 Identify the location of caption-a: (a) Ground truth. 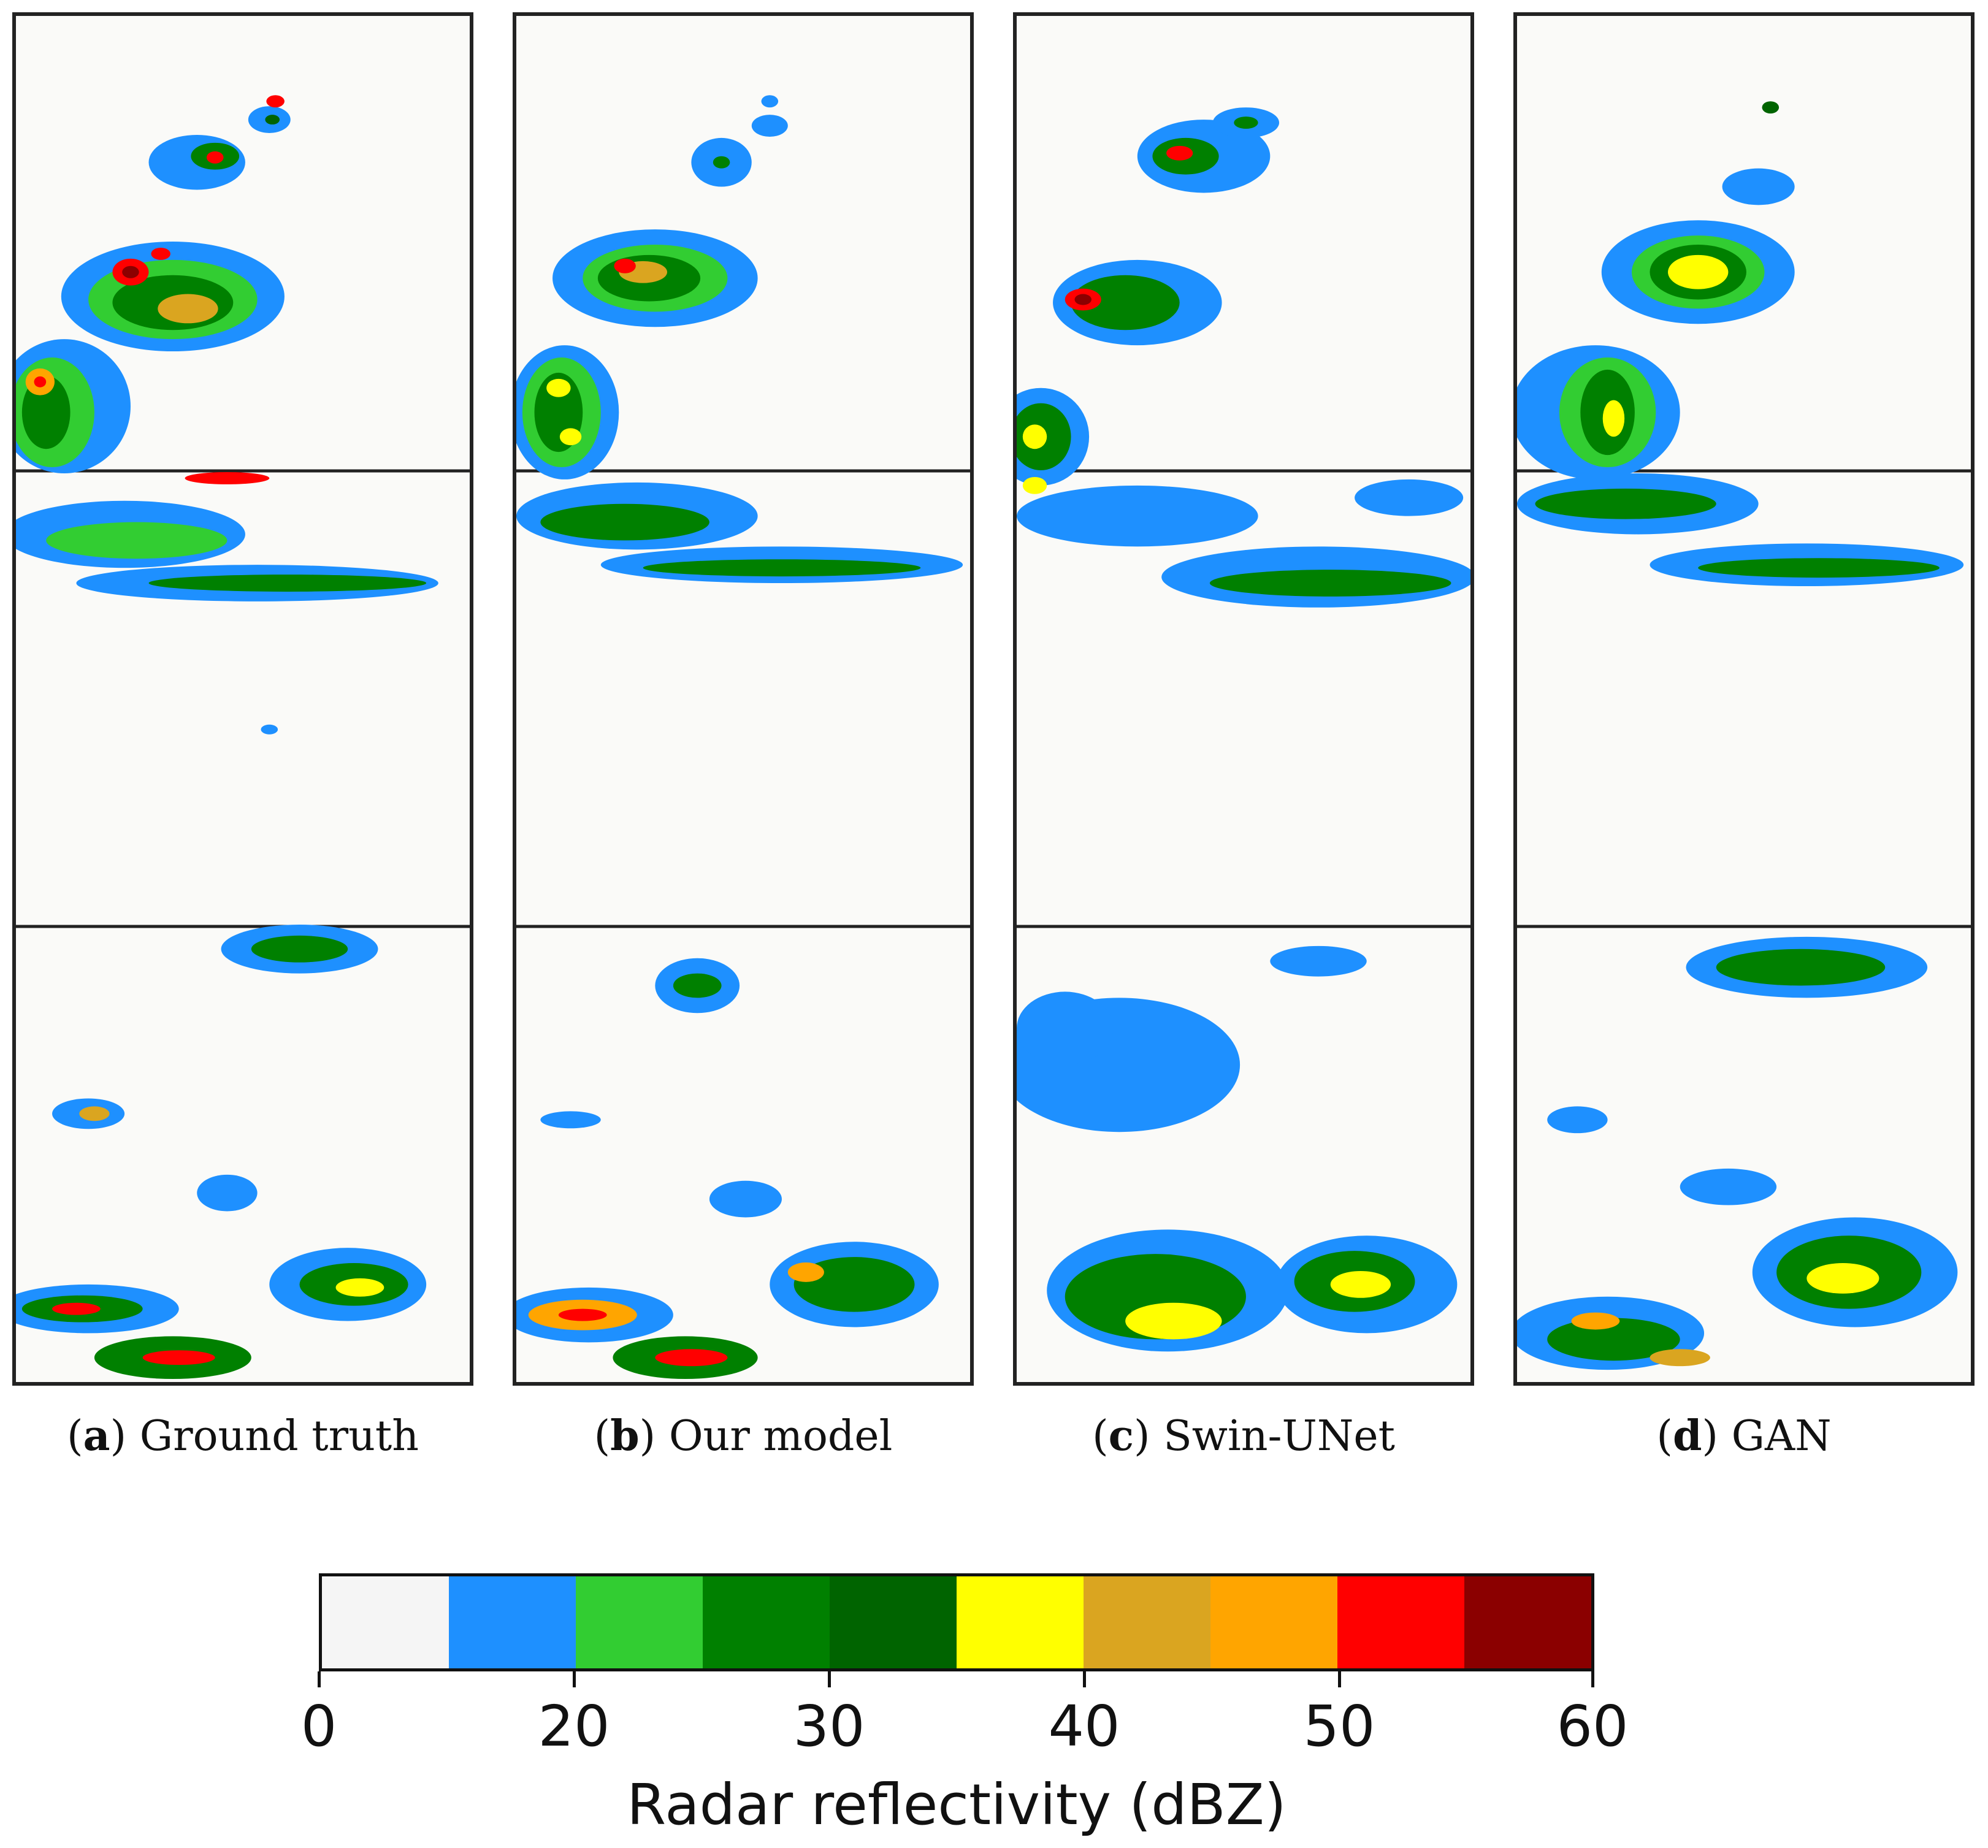
(243, 1435).